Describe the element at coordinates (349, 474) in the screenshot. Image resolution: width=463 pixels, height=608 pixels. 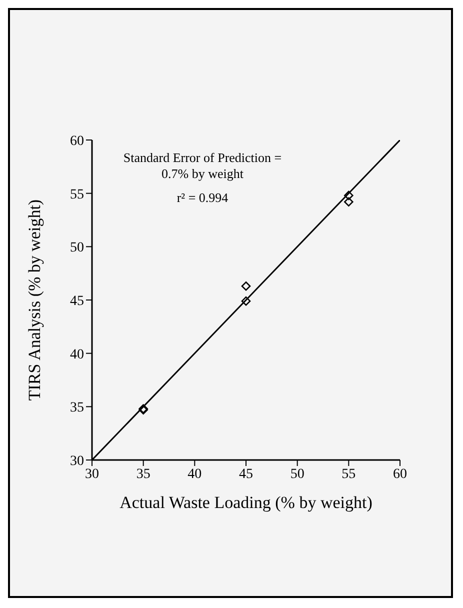
I see `x-tick-label: 55` at that location.